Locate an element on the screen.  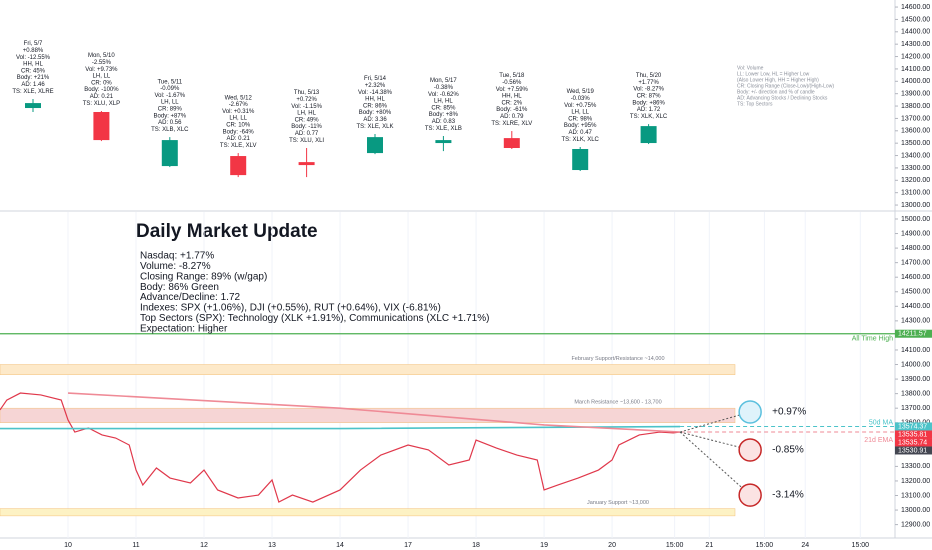
candle-annotation: -0.38% is located at coordinates (444, 88).